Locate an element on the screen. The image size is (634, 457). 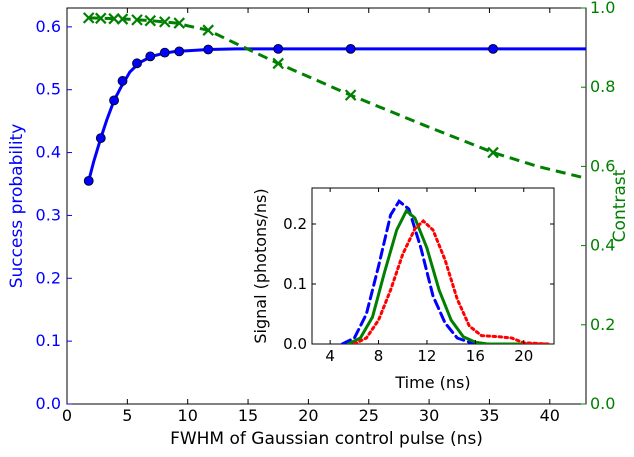
x-tick-label: 40 is located at coordinates (550, 415).